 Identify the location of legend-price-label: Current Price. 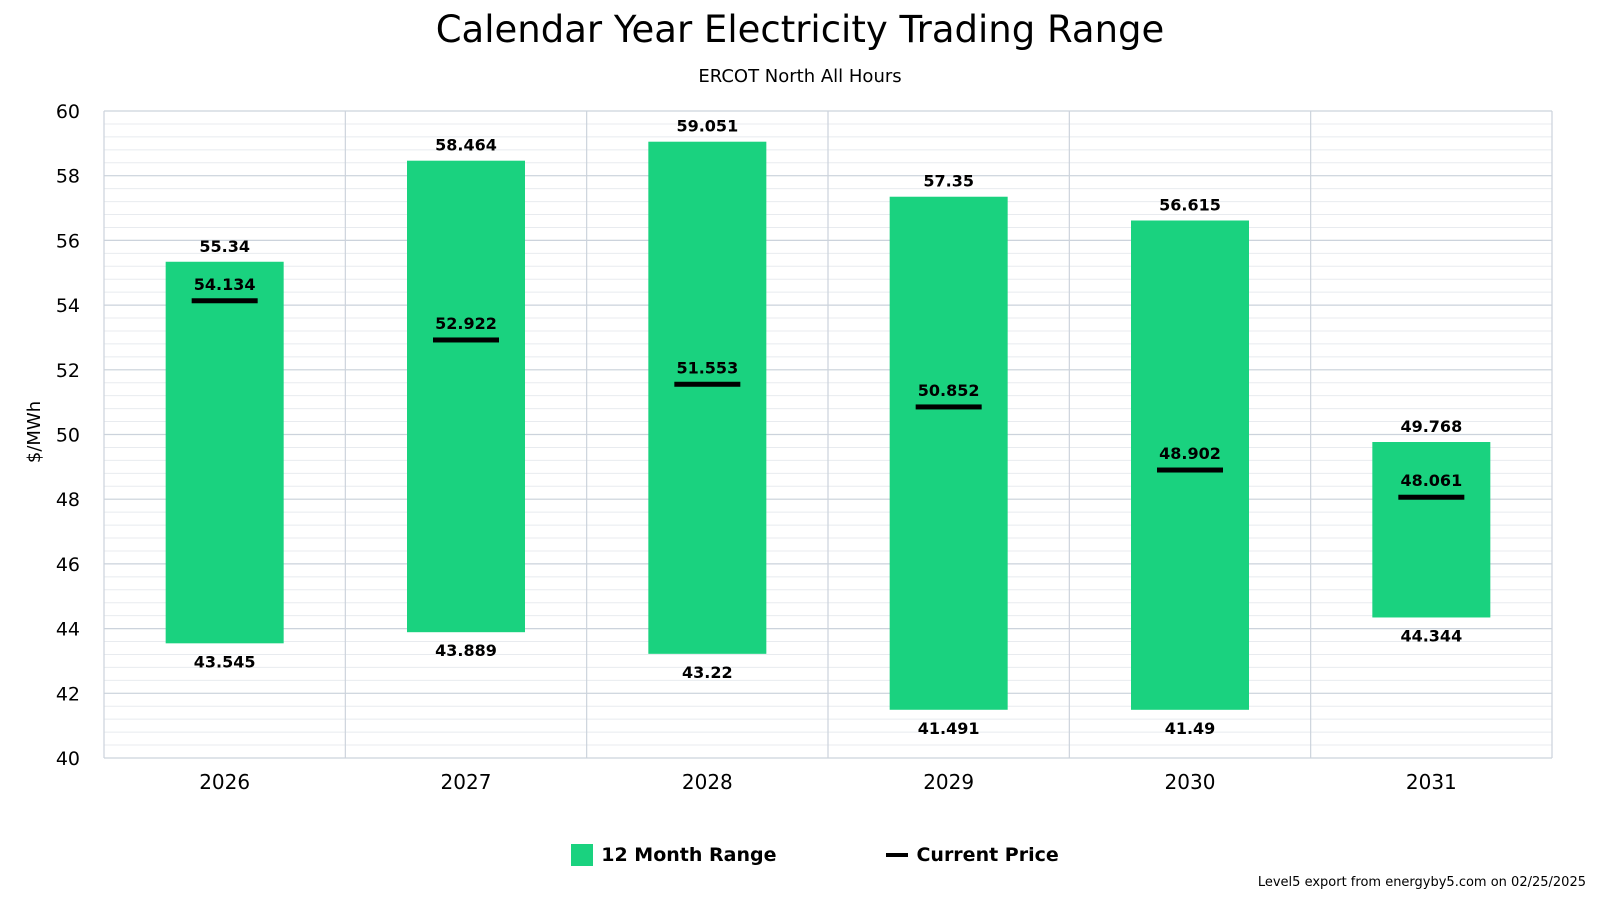
(987, 855).